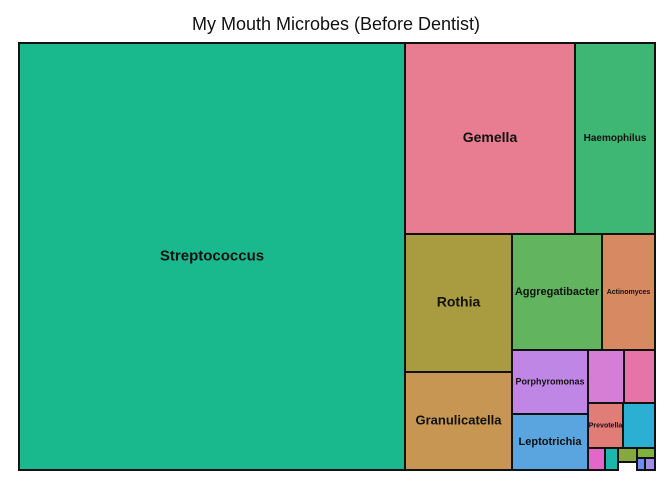  I want to click on tile-label-prevotella: Prevotella, so click(606, 425).